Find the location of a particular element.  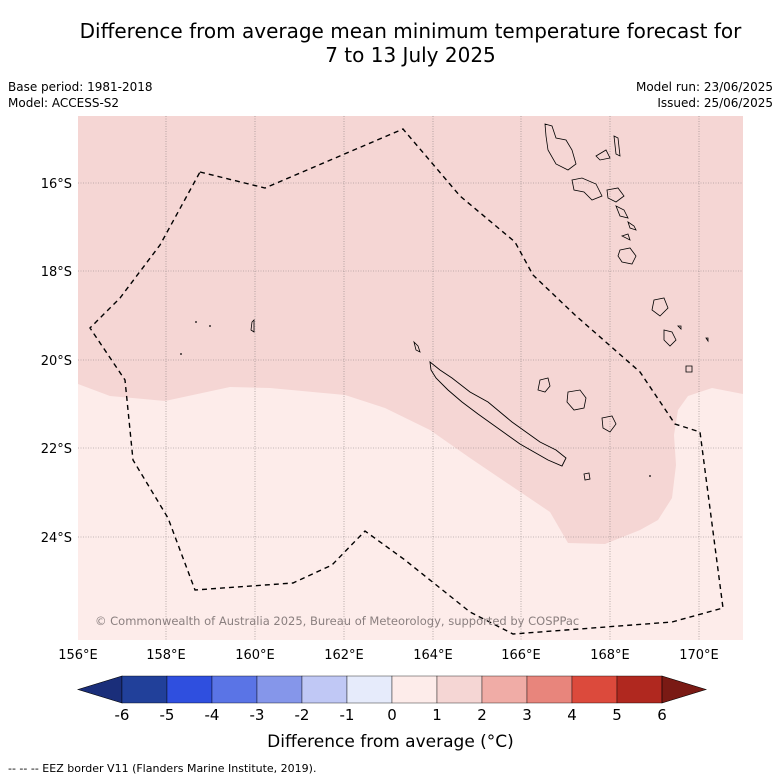

lat-label-24: 24°S is located at coordinates (56, 538).